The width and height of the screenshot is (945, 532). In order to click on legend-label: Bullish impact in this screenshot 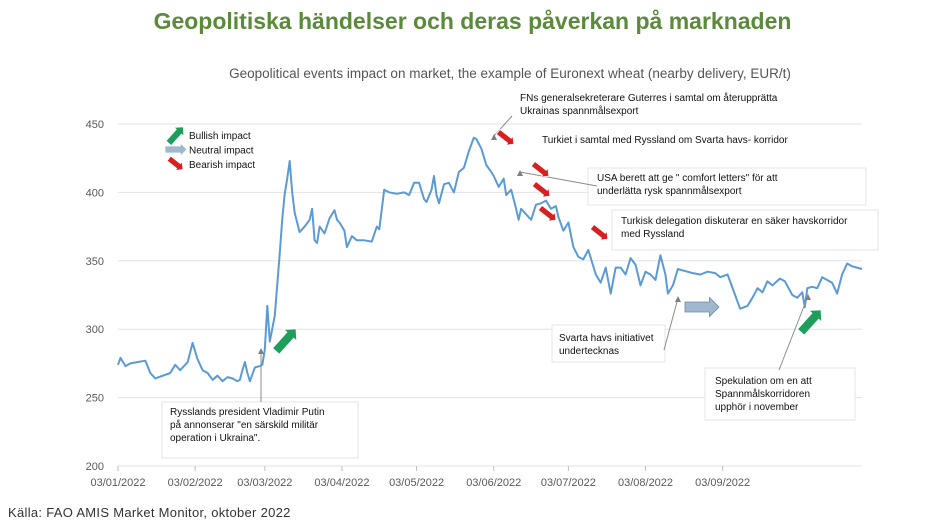, I will do `click(220, 136)`.